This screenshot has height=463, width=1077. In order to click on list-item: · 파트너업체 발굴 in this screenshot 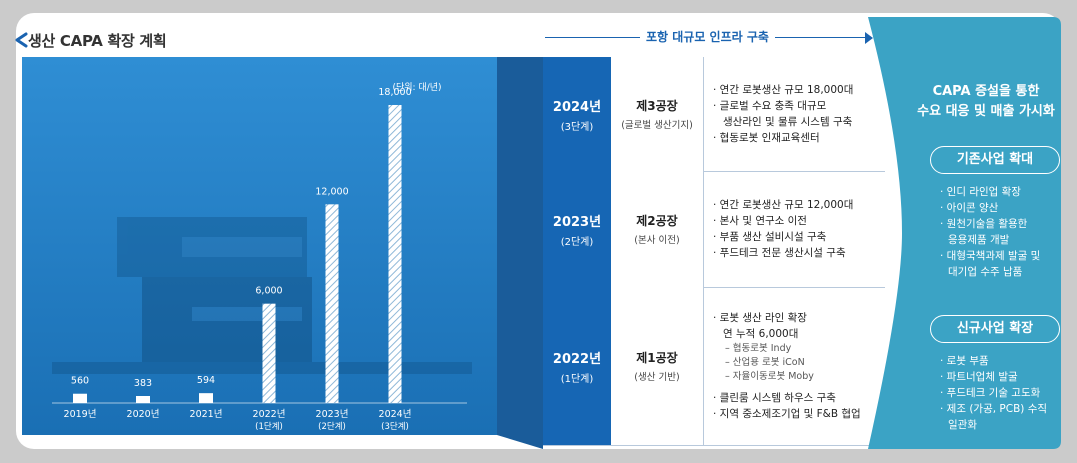, I will do `click(979, 377)`.